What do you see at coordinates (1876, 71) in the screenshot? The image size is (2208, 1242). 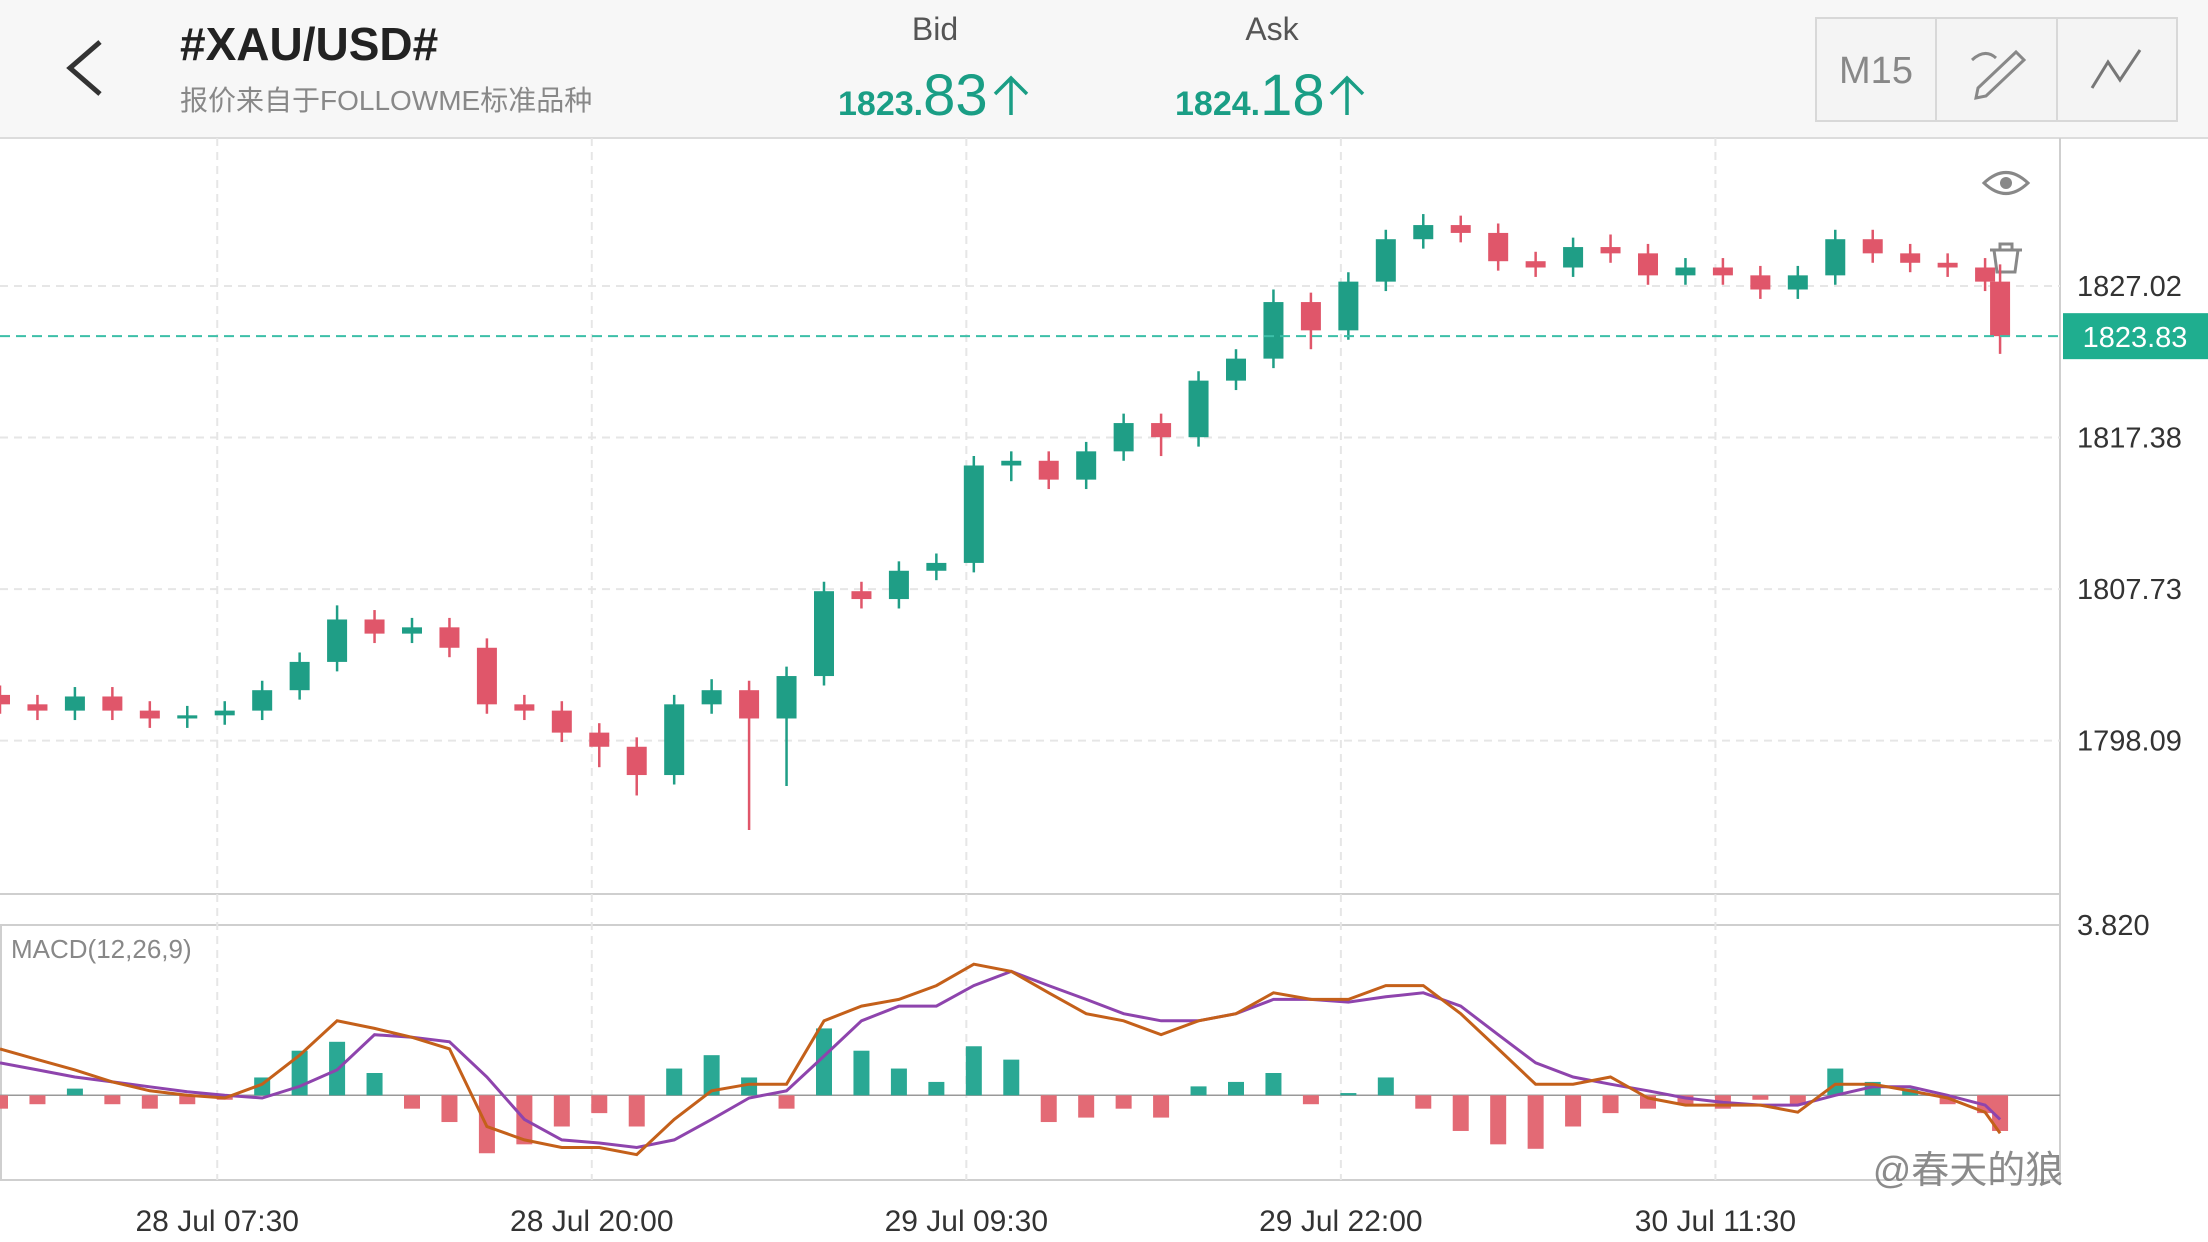 I see `timeframe-button: M15` at bounding box center [1876, 71].